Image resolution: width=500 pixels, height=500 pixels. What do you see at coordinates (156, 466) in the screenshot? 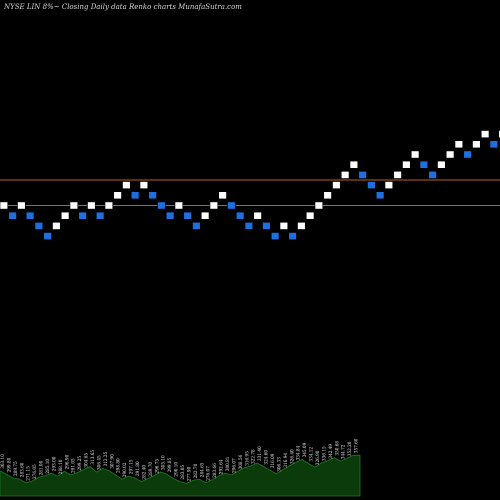
I see `volume-label: 296.75` at bounding box center [156, 466].